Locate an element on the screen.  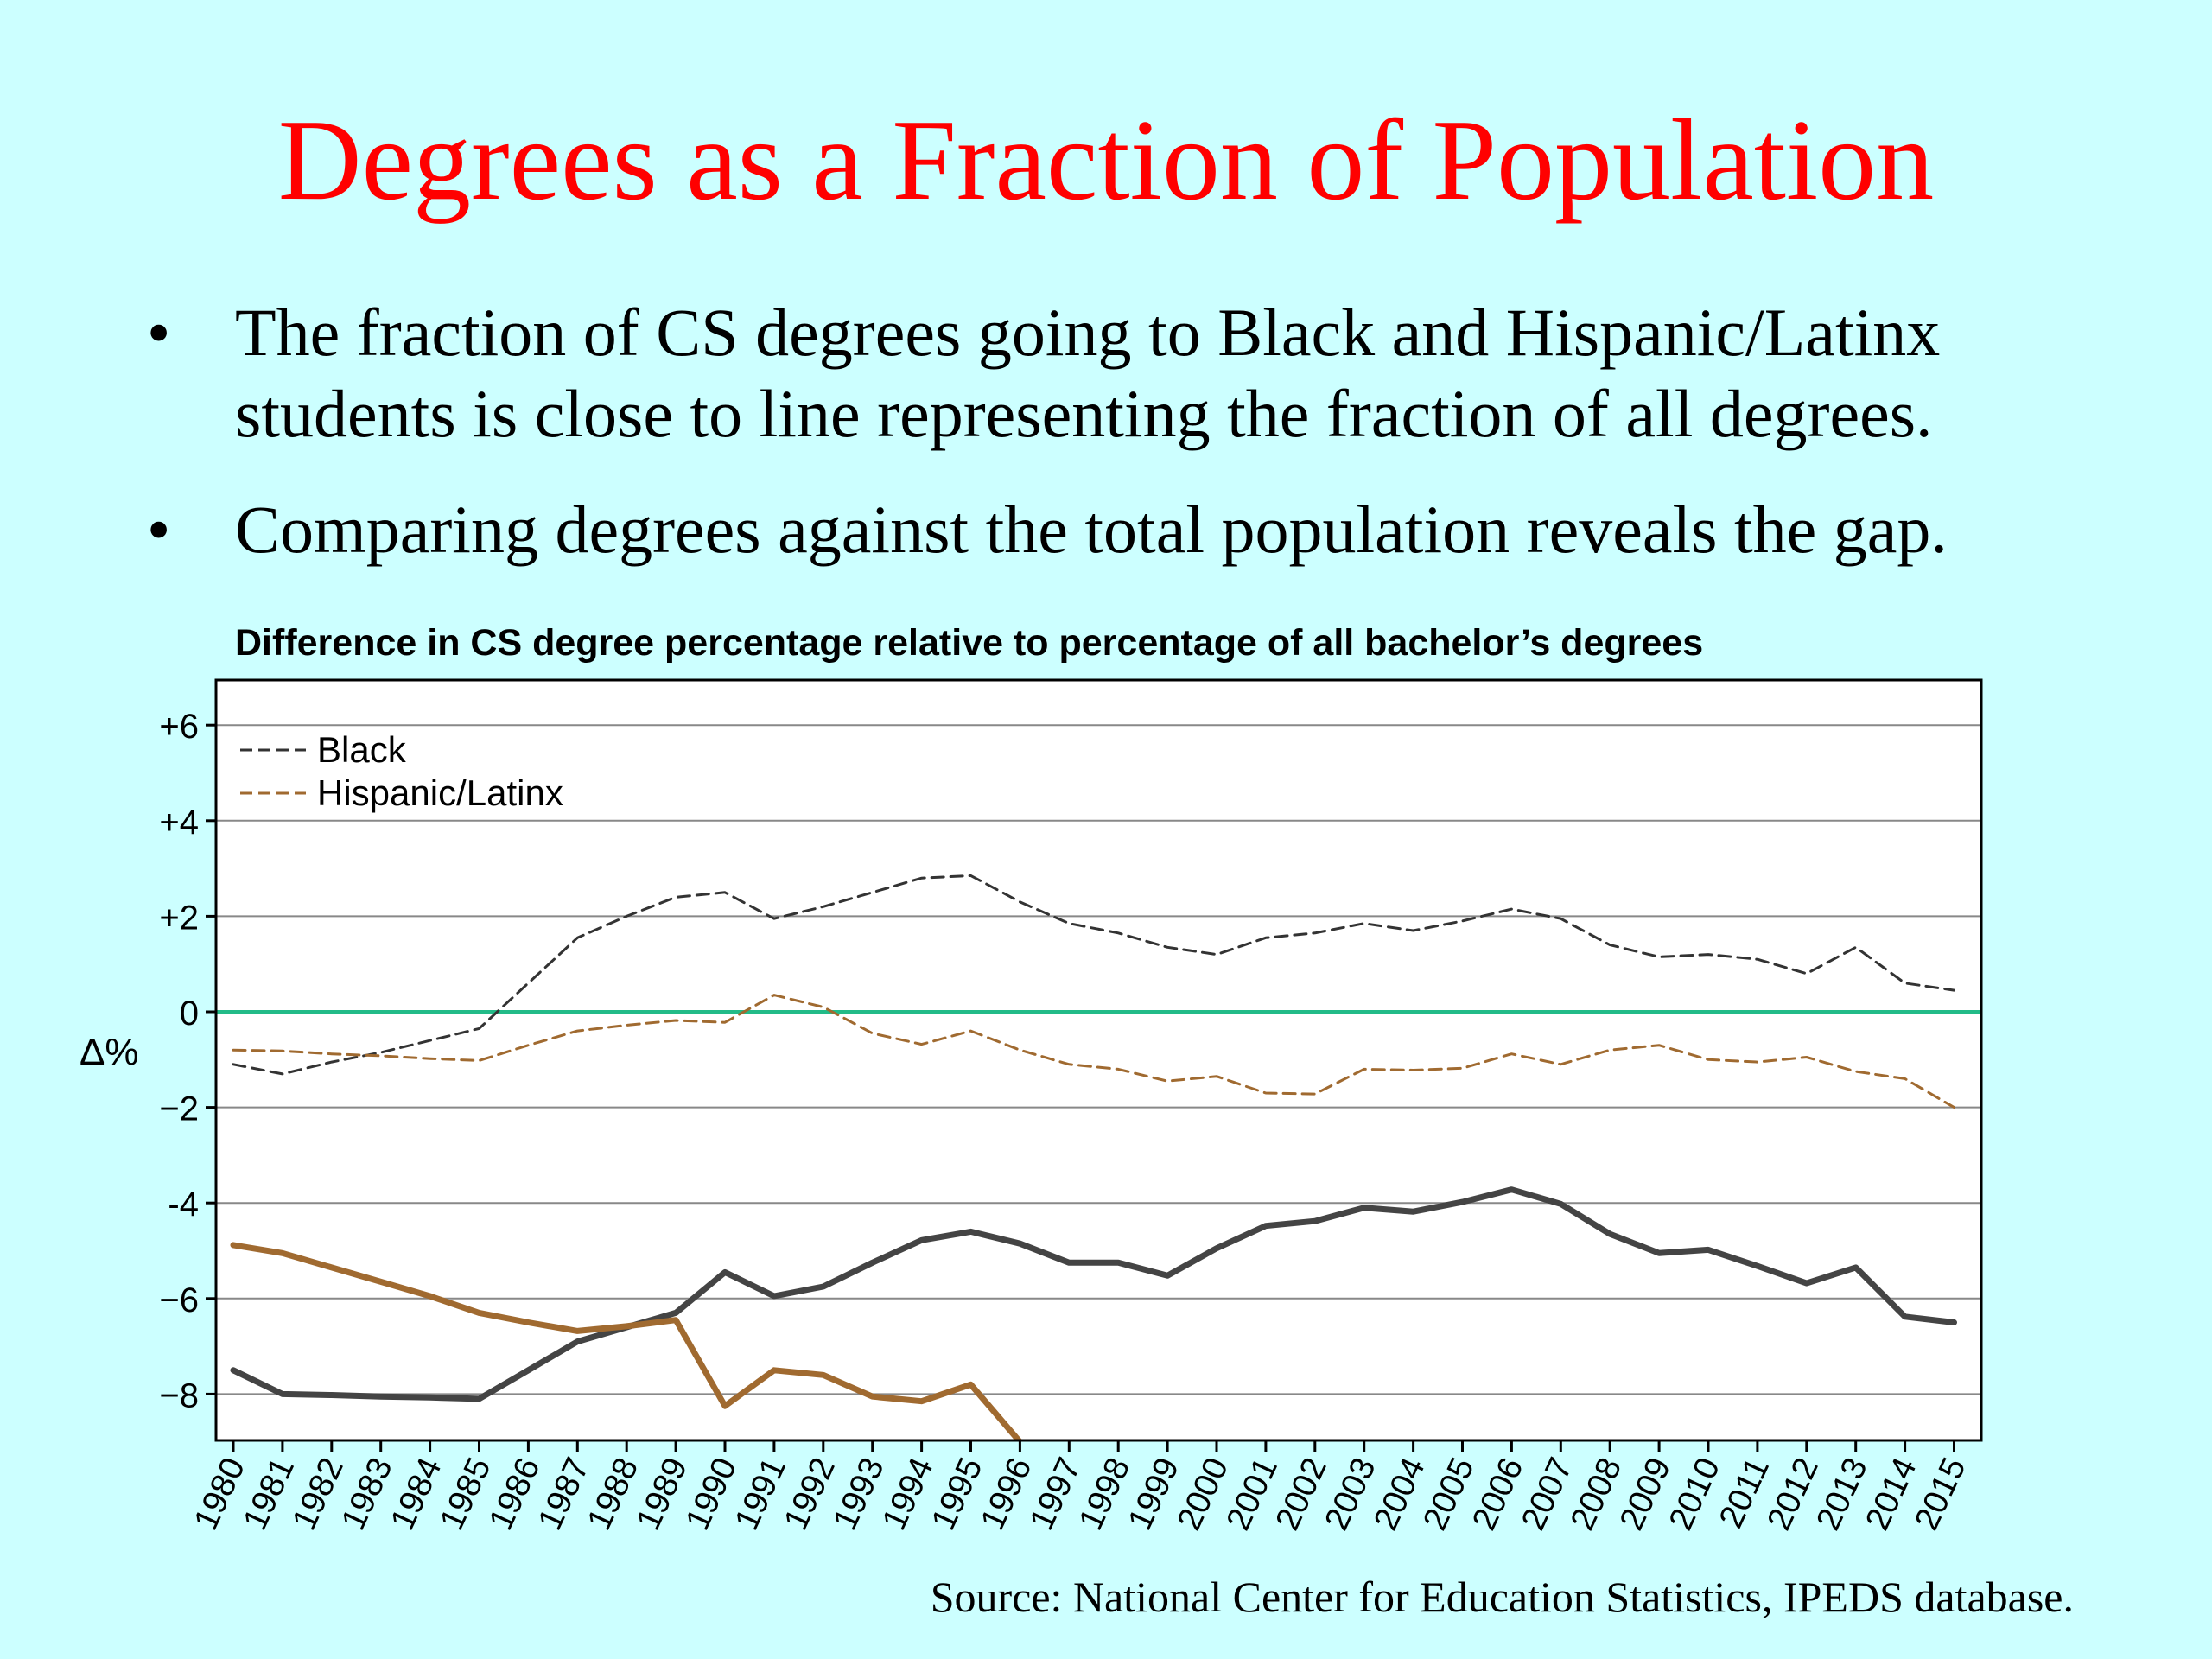
y-tick-label: −6 is located at coordinates (179, 1300).